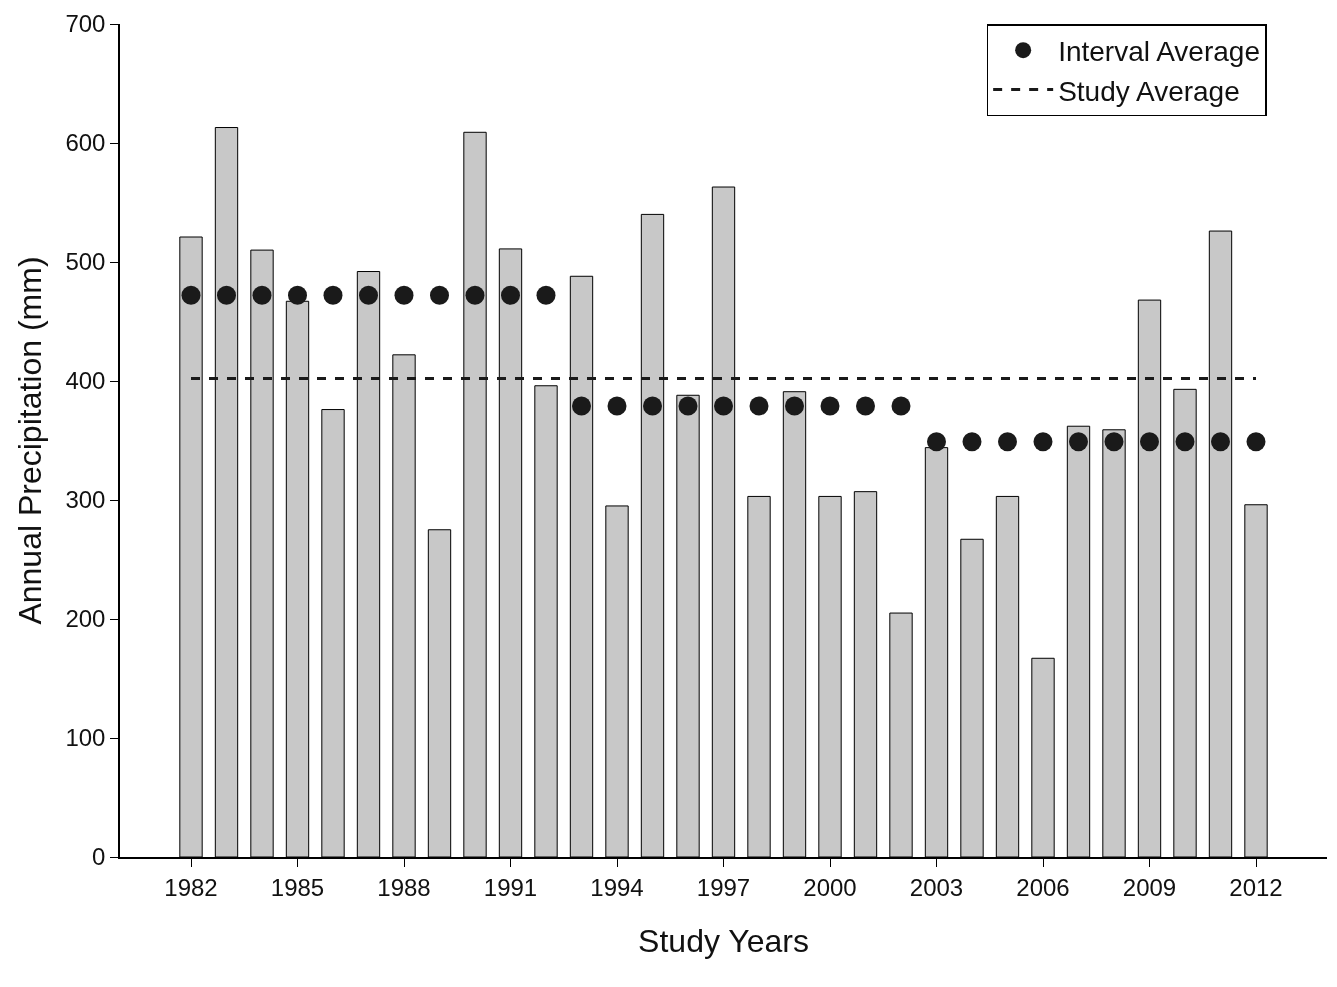 The height and width of the screenshot is (987, 1337). Describe the element at coordinates (1256, 887) in the screenshot. I see `x-tick-label: 2012` at that location.